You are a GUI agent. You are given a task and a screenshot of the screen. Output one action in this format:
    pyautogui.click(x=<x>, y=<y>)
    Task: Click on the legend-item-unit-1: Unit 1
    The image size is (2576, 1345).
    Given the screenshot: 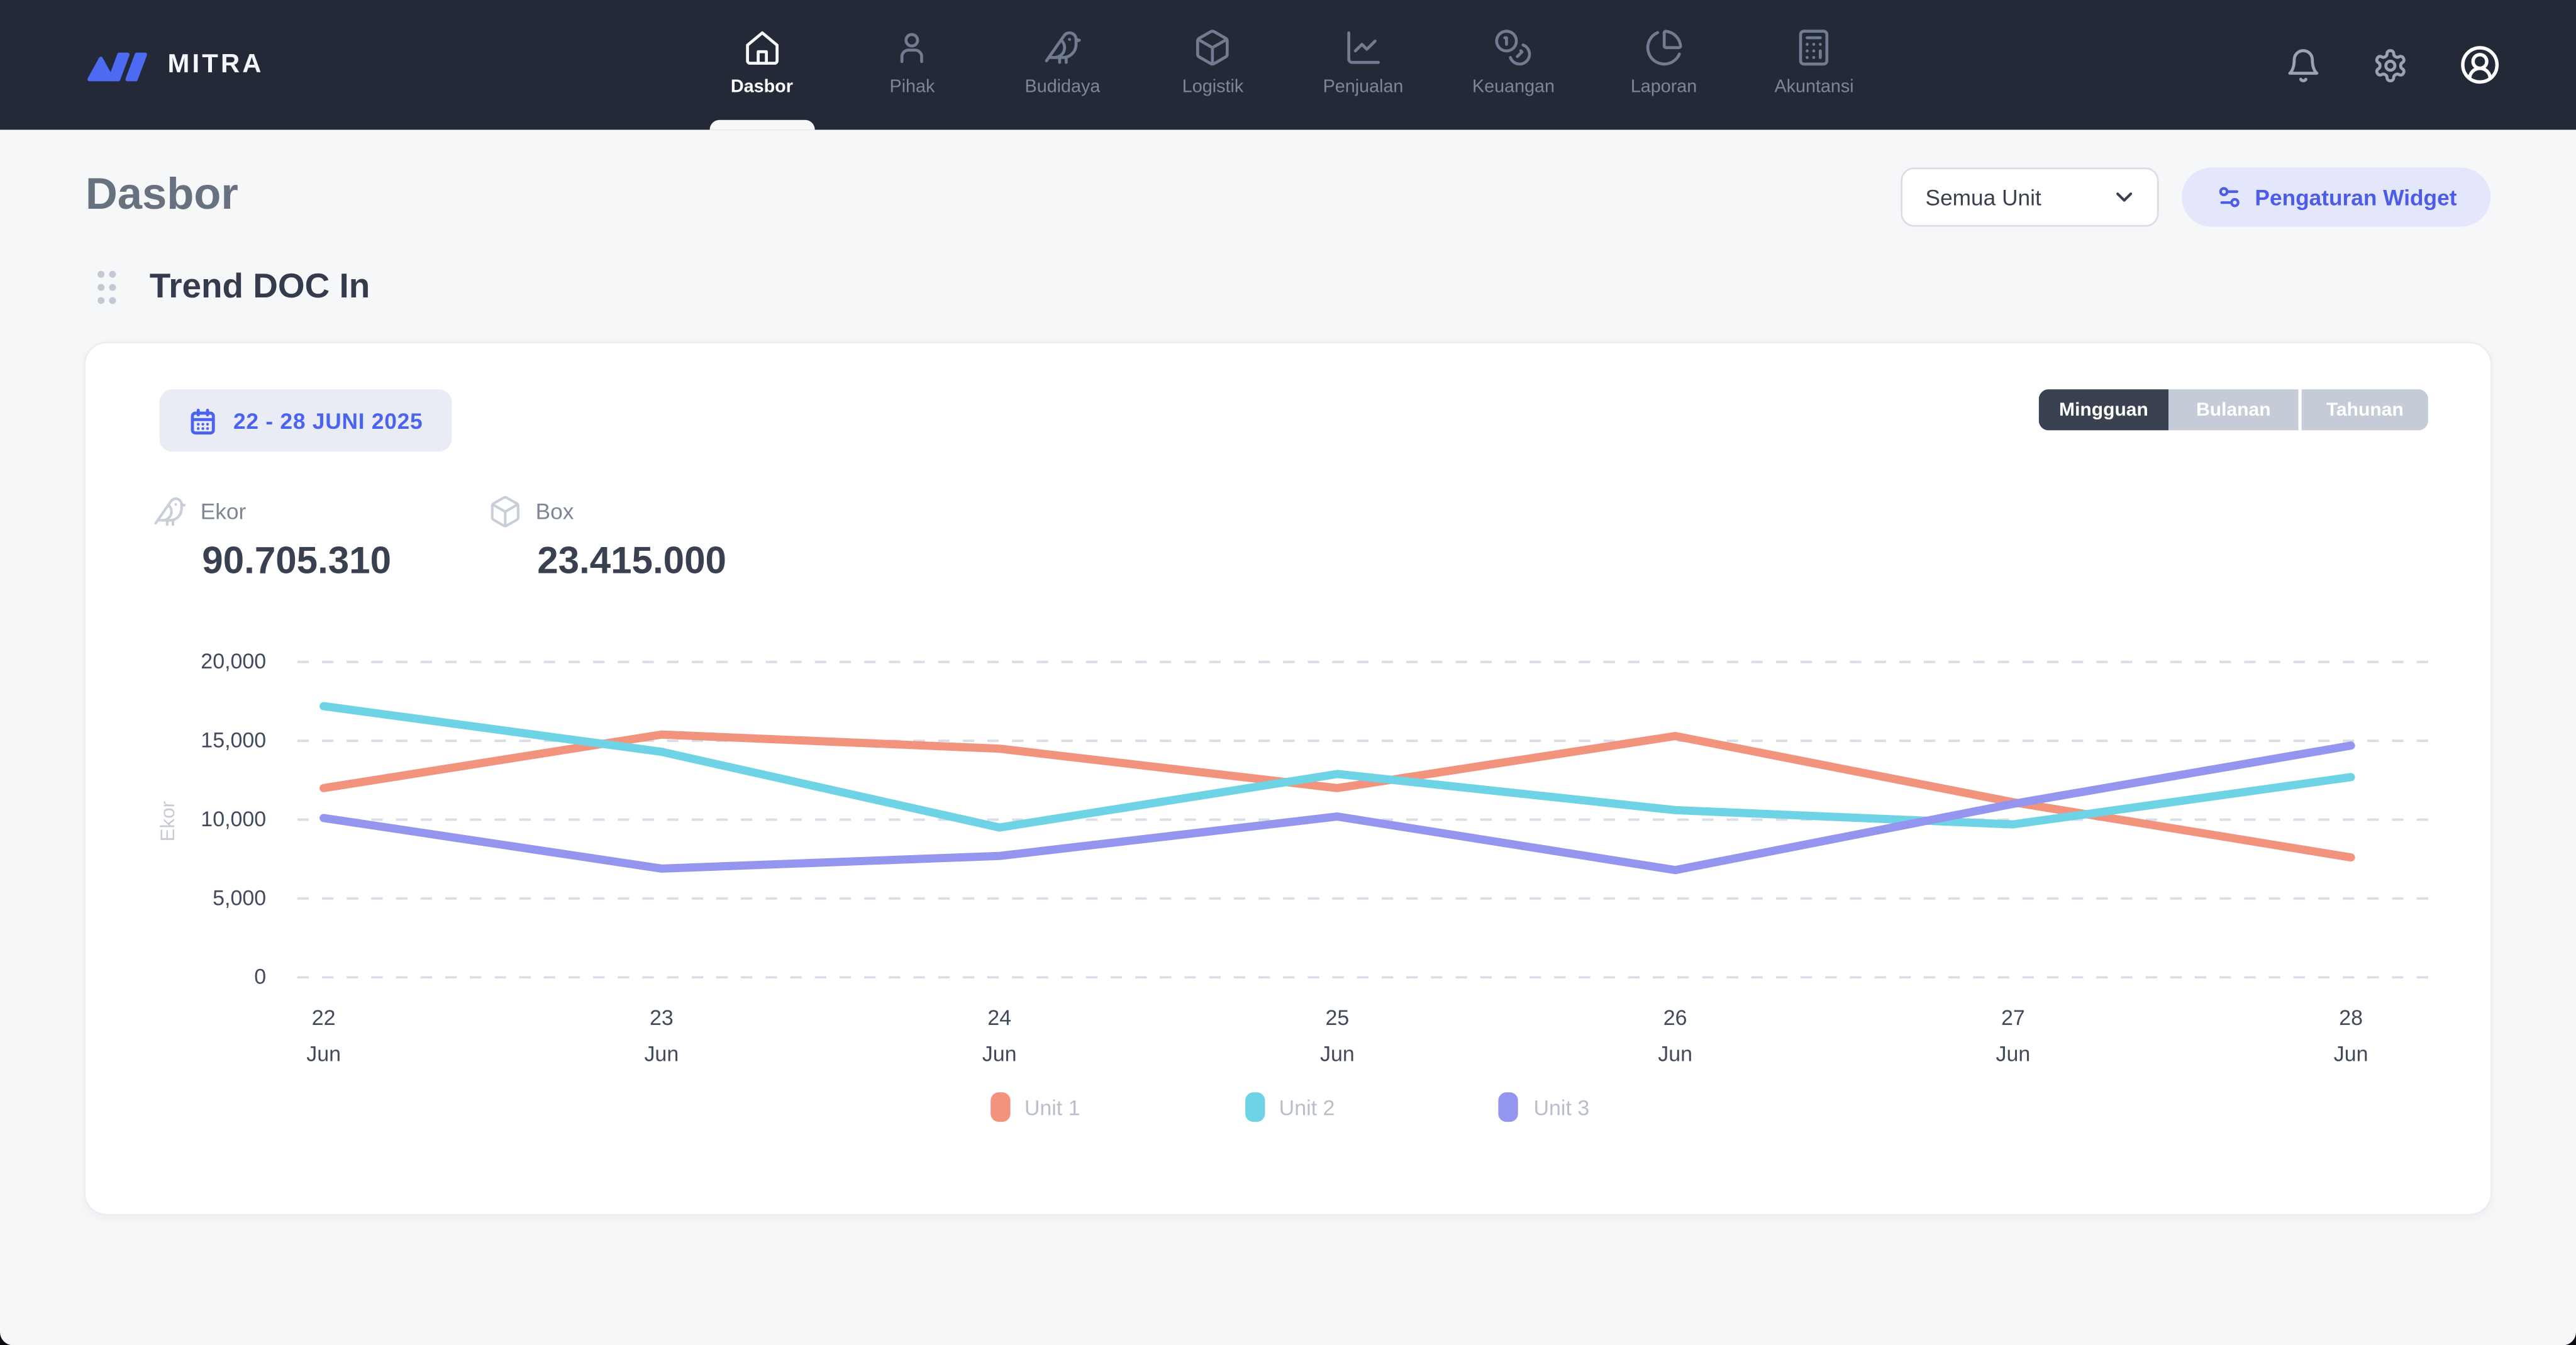 What is the action you would take?
    pyautogui.click(x=1035, y=1107)
    